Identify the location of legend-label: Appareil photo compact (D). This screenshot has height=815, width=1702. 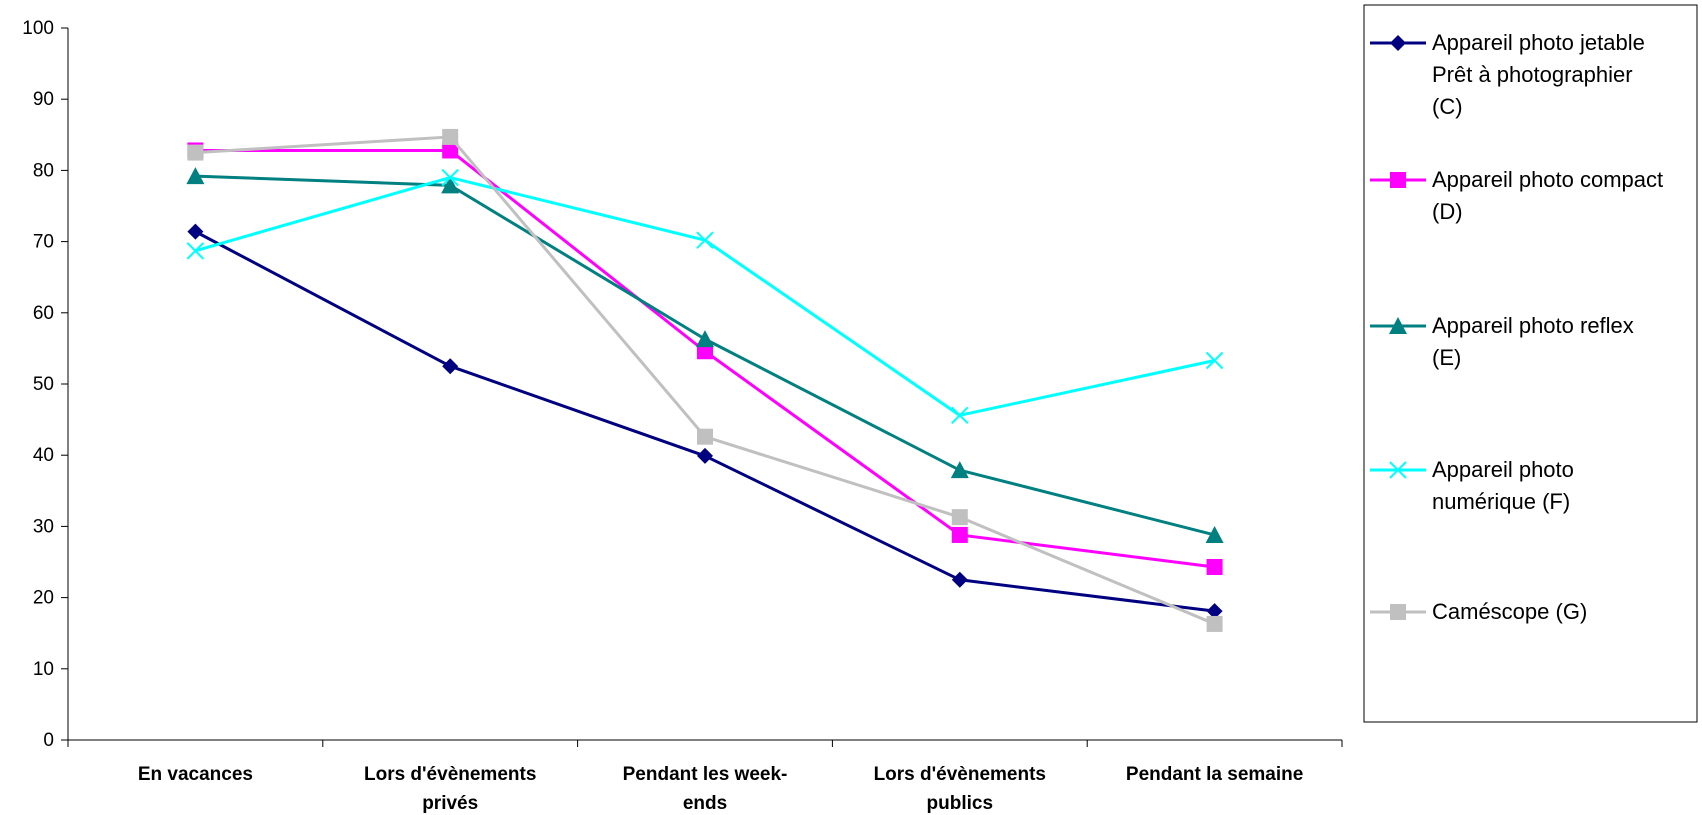
(1547, 195).